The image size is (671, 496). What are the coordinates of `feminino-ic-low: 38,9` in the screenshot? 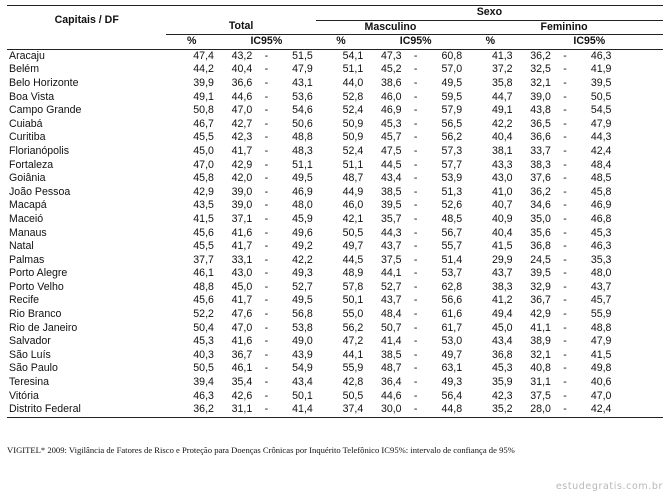 It's located at (540, 341).